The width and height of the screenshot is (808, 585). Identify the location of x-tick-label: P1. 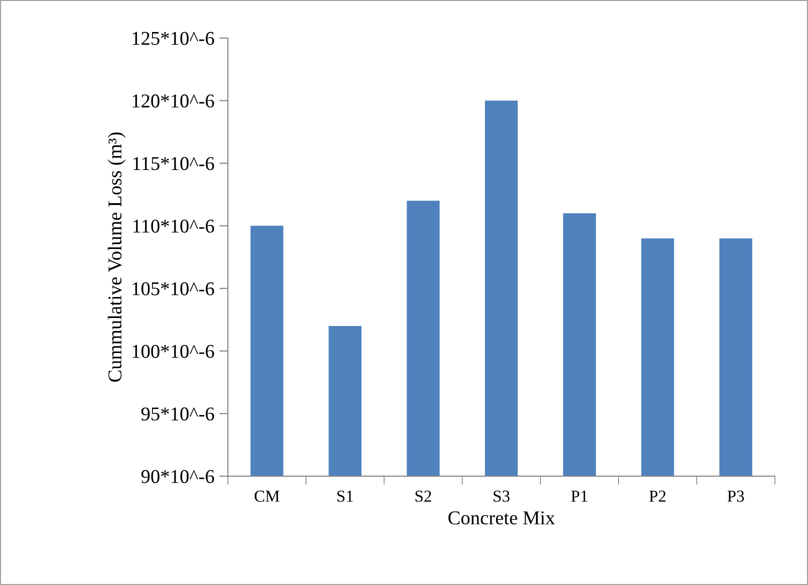
(579, 496).